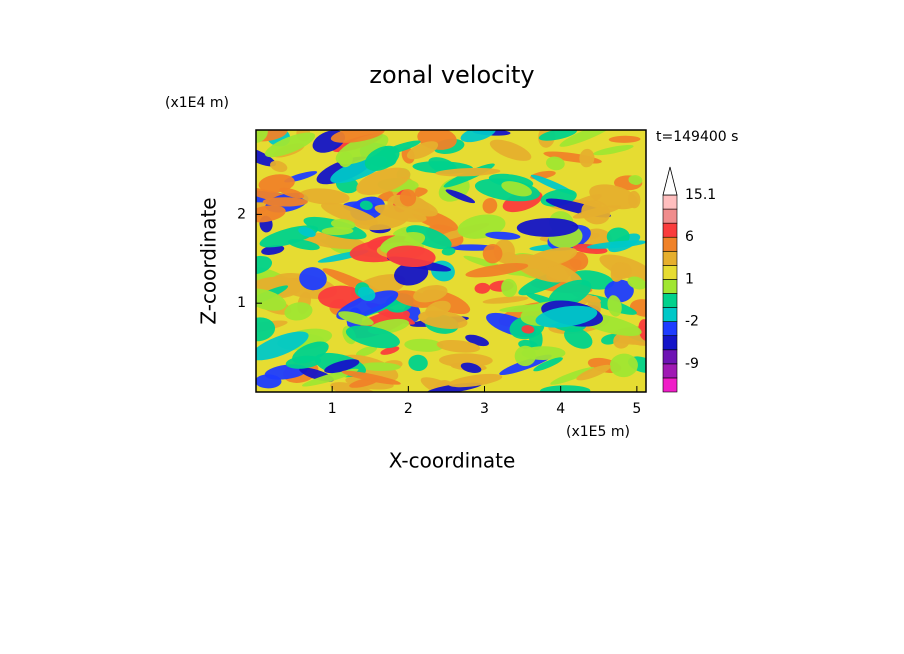 The image size is (904, 654). I want to click on x-tick-label: 1, so click(332, 409).